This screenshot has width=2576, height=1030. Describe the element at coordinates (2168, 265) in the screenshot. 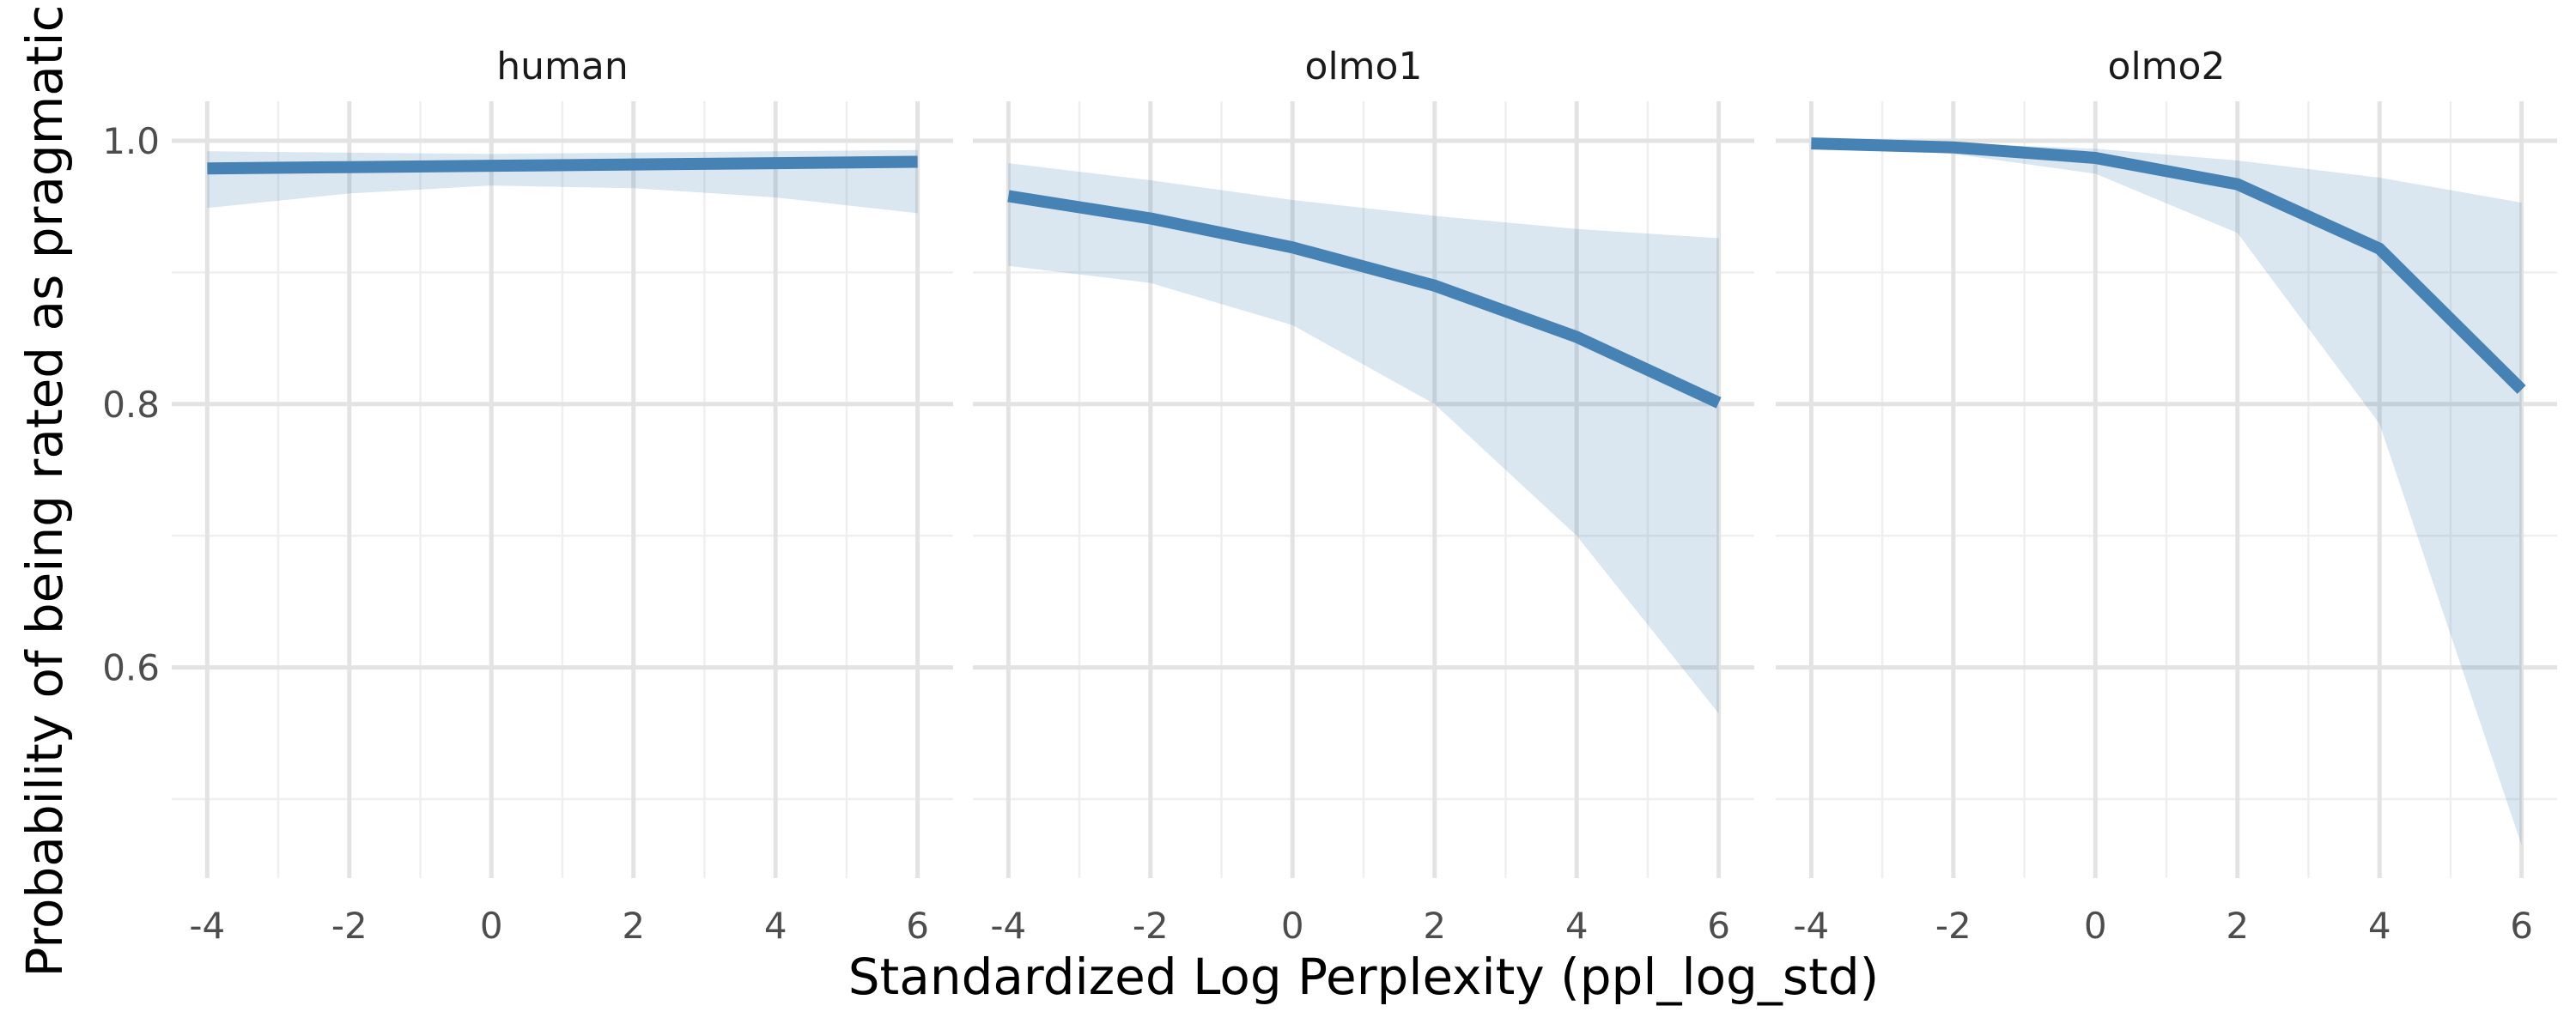

I see `series-line-olmo2` at that location.